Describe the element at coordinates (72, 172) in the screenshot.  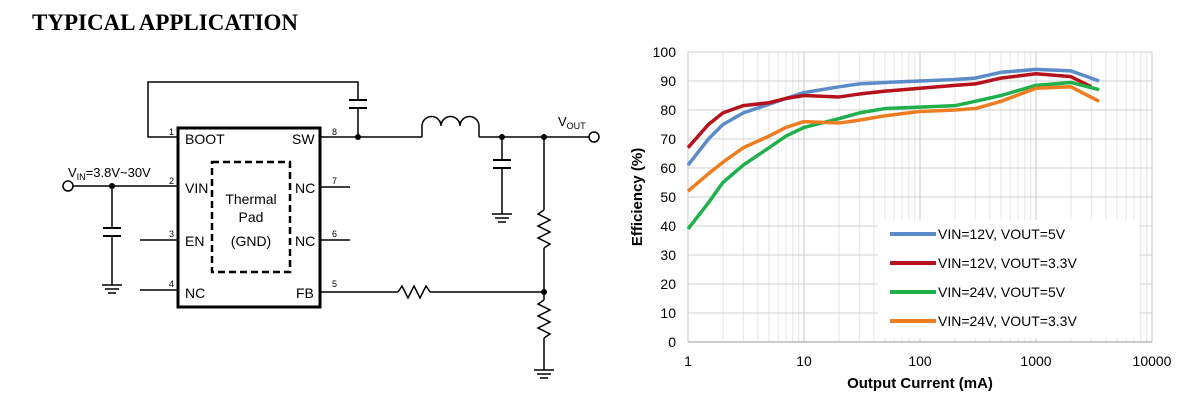
I see `vin-main: V` at that location.